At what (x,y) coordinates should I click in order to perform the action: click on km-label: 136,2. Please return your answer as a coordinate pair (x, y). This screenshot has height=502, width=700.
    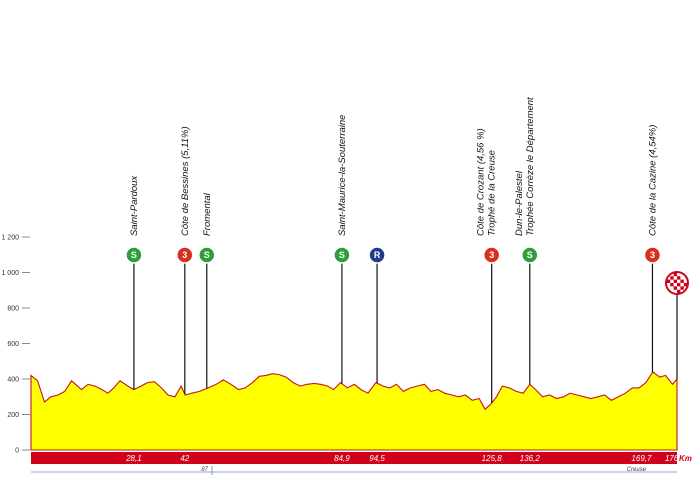
    Looking at the image, I should click on (530, 458).